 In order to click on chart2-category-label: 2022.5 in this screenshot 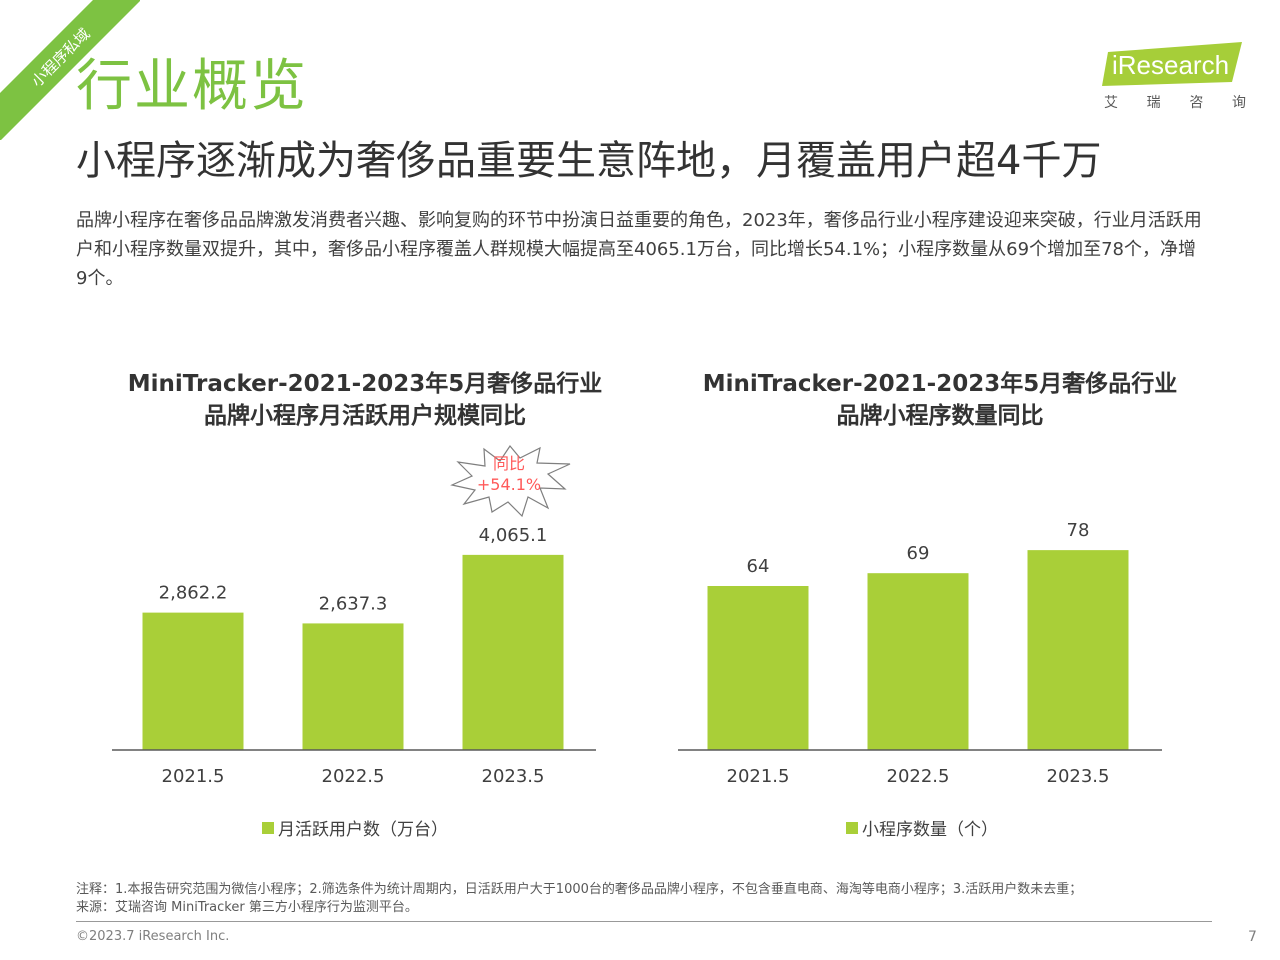, I will do `click(918, 776)`.